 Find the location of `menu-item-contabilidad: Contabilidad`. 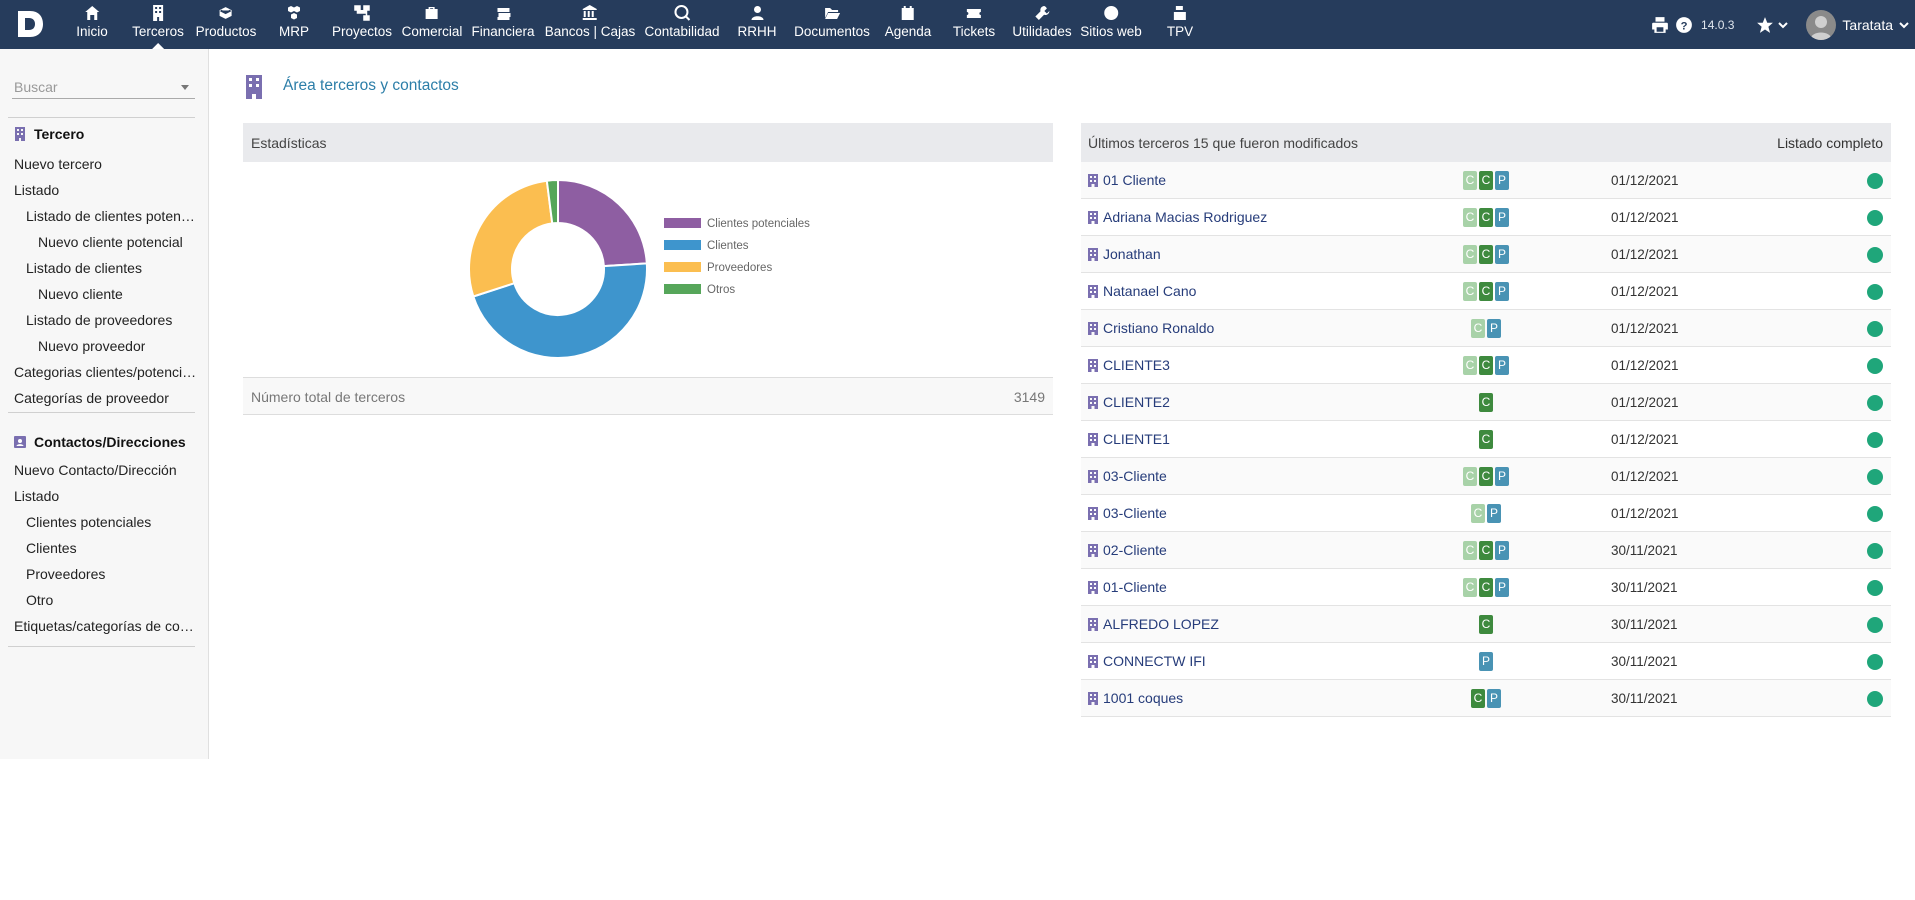

menu-item-contabilidad: Contabilidad is located at coordinates (682, 24).